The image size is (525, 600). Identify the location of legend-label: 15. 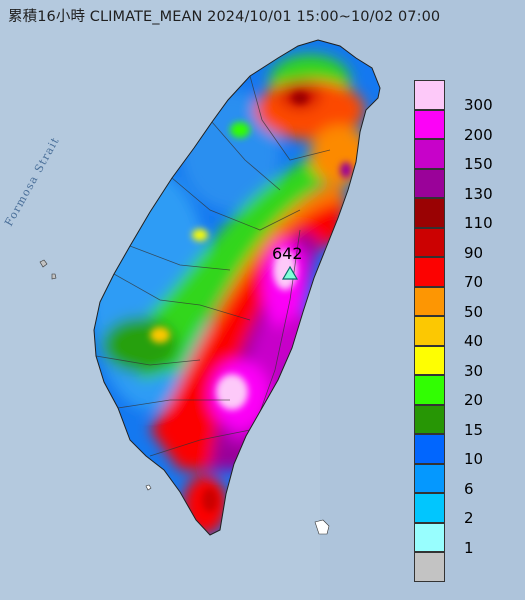
(474, 429).